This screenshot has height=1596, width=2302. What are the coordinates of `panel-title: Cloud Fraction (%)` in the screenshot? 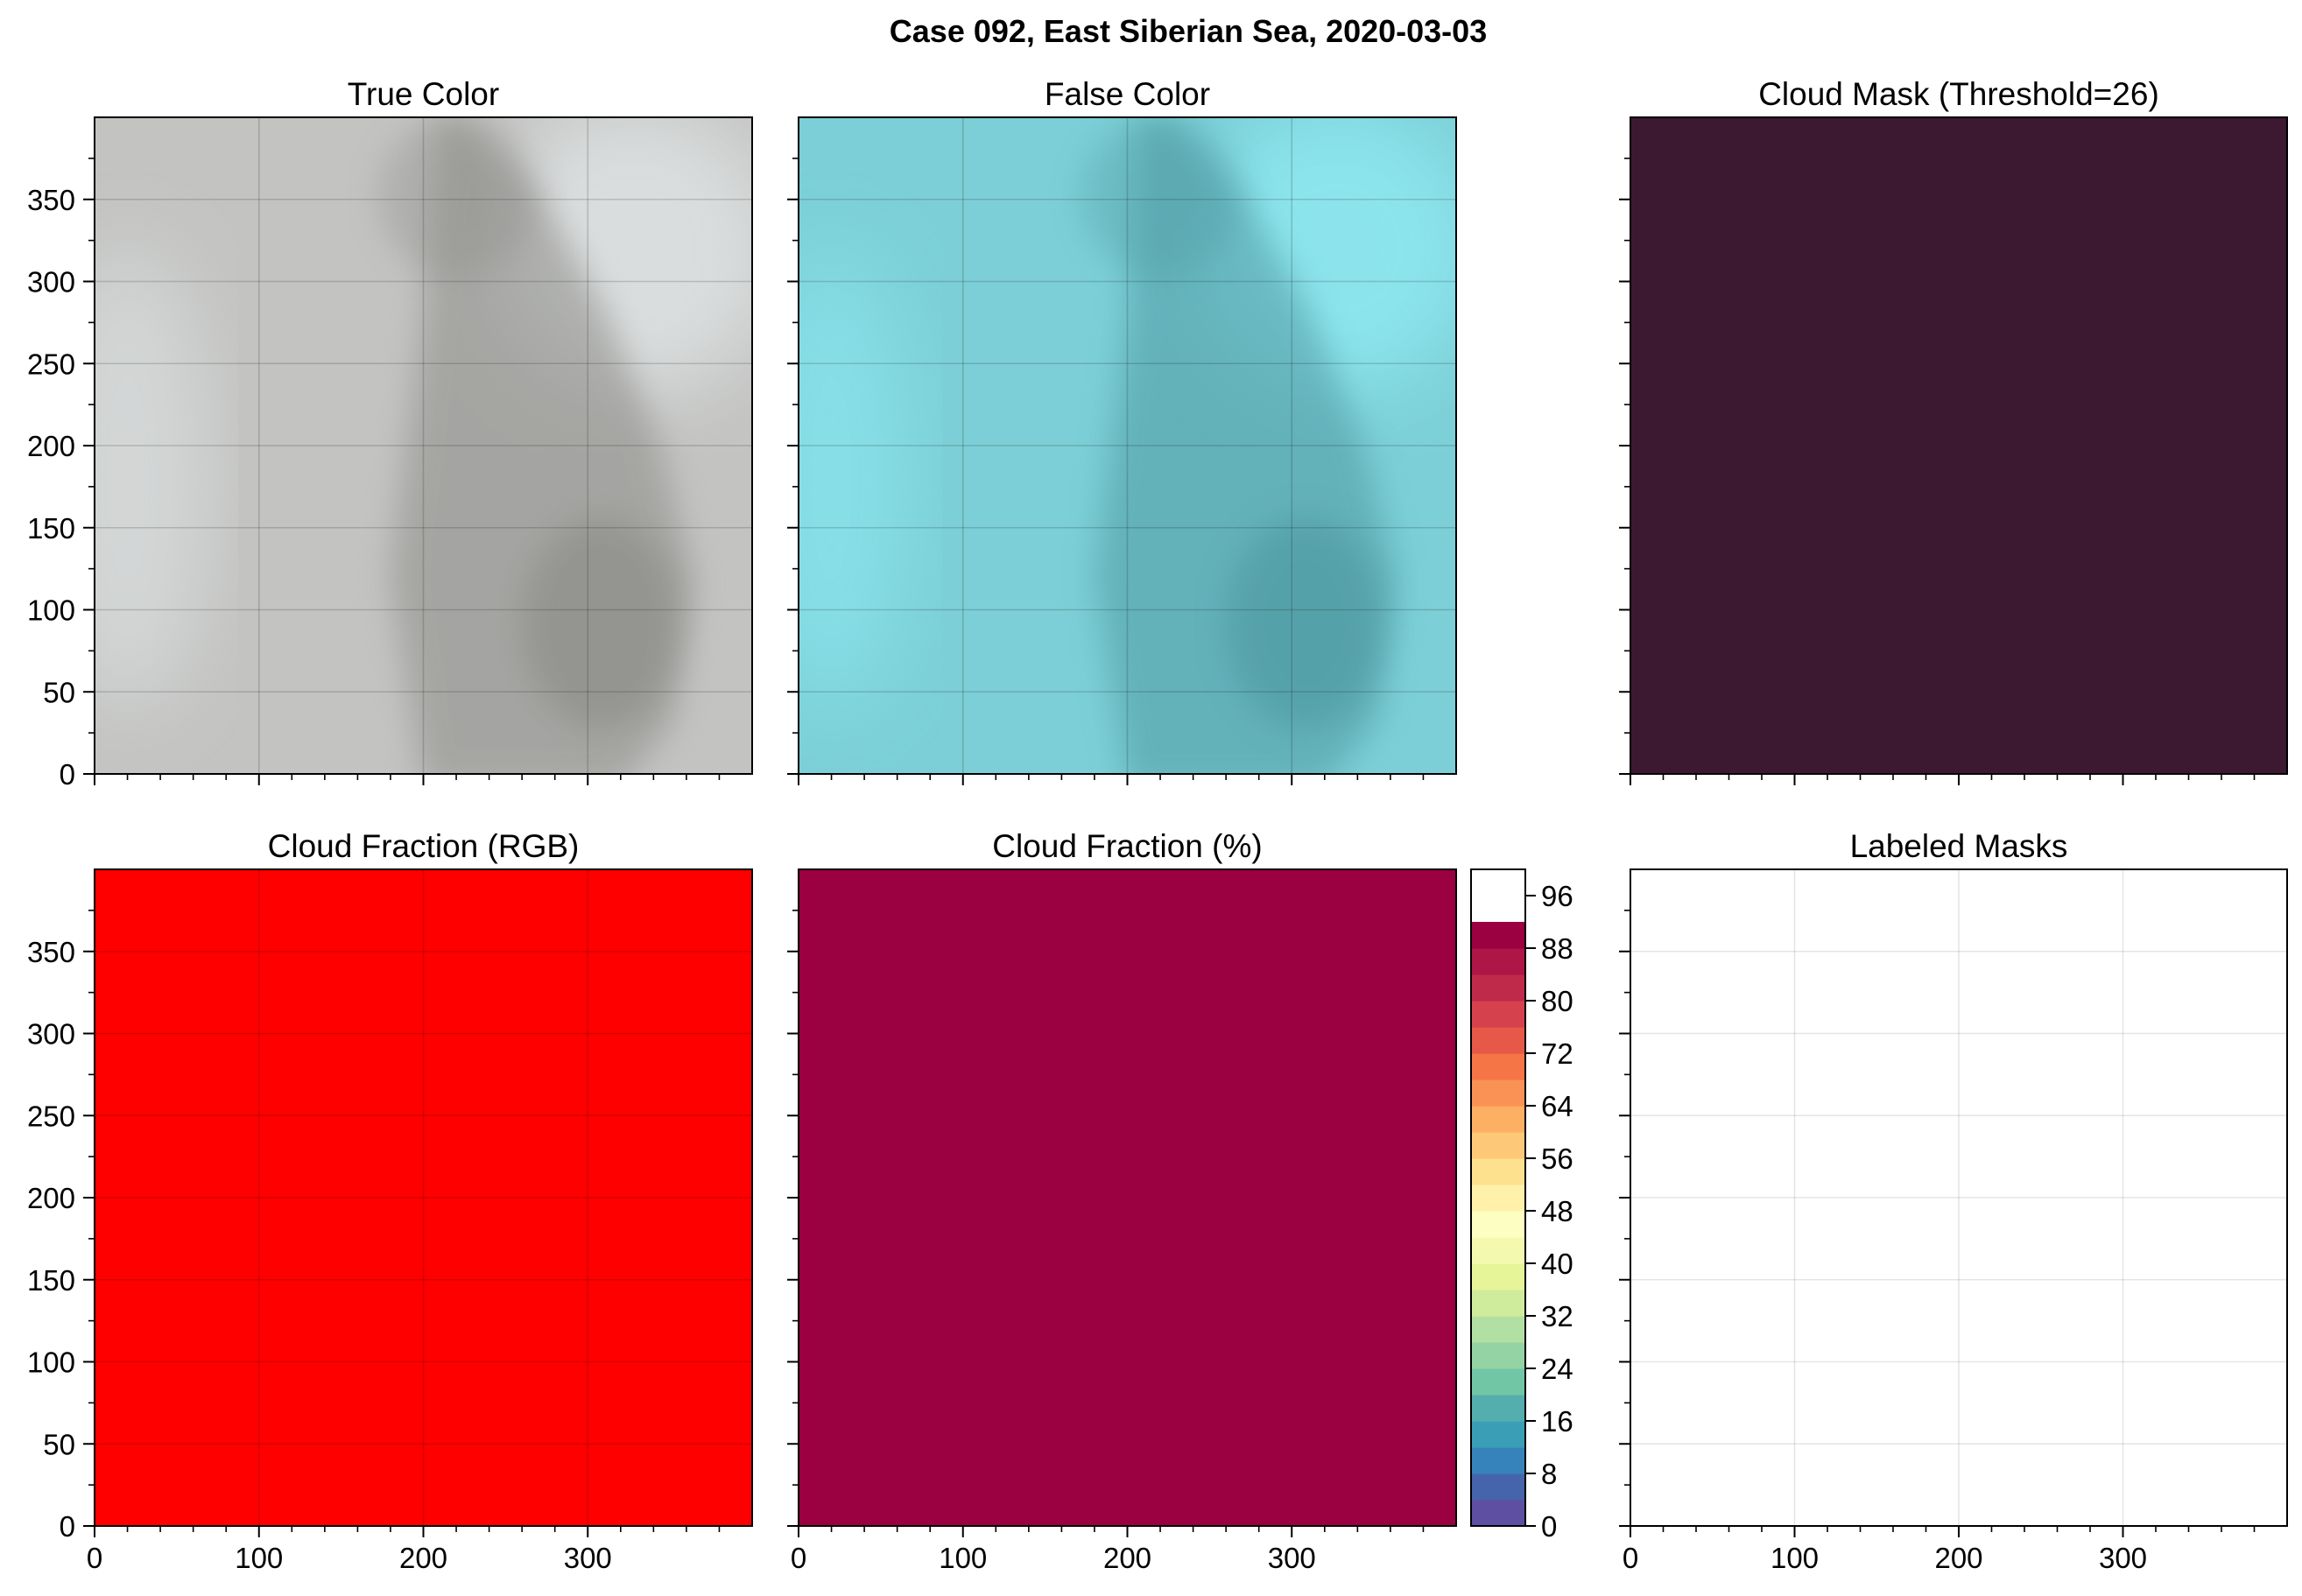 It's located at (1127, 846).